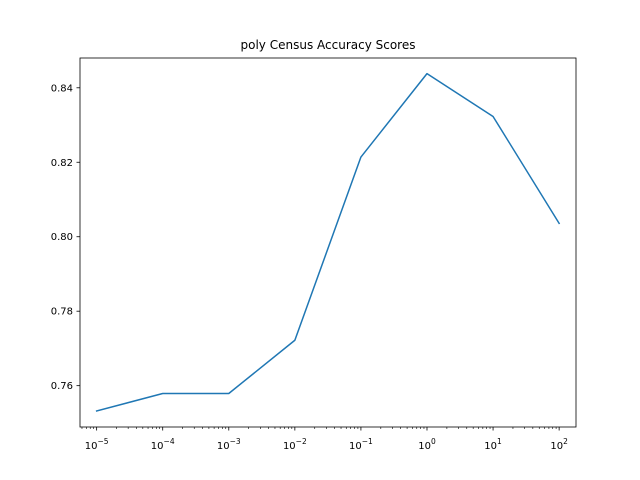  I want to click on x-tick-label-0: 10⁻⁵, so click(97, 444).